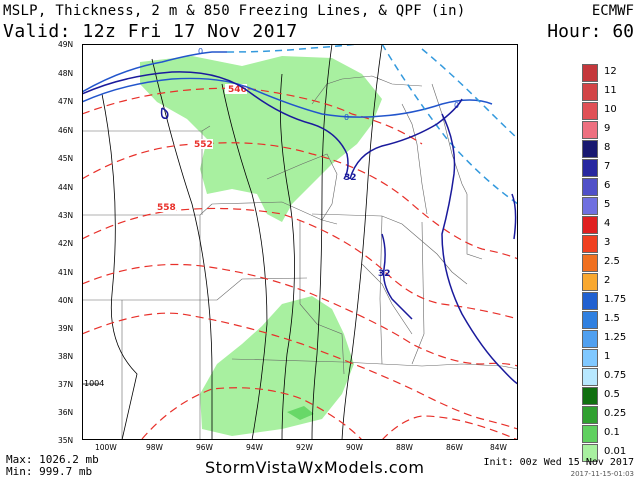  What do you see at coordinates (204, 447) in the screenshot?
I see `lon-label: 96W` at bounding box center [204, 447].